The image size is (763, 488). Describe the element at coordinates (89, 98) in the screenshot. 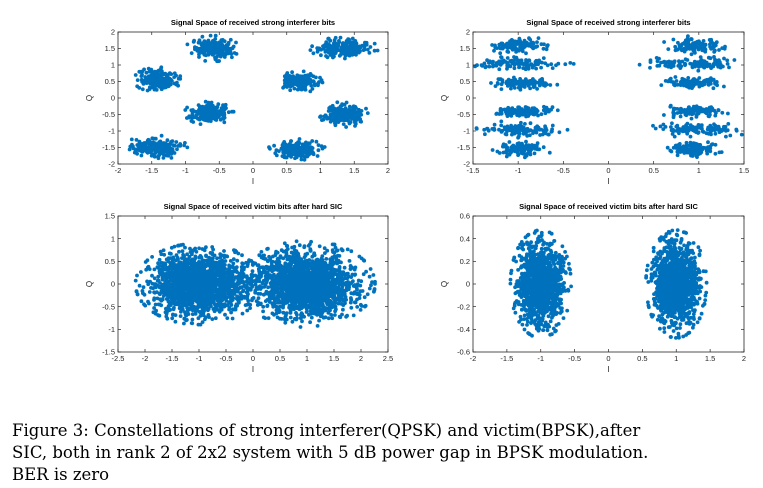

I see `y-axis-label: Q` at that location.